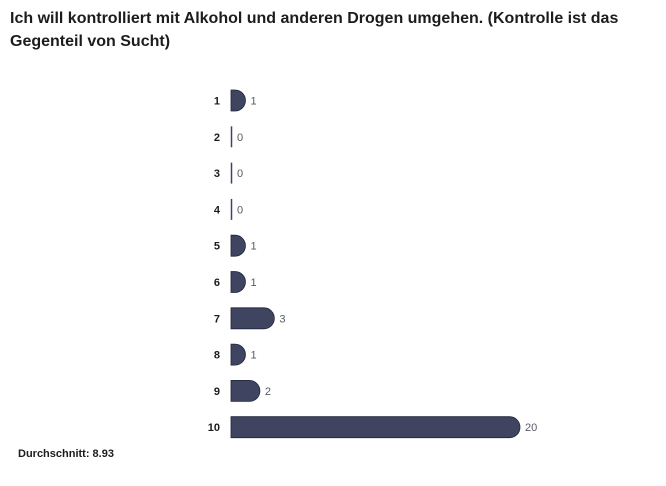  What do you see at coordinates (282, 319) in the screenshot?
I see `value-label: 3` at bounding box center [282, 319].